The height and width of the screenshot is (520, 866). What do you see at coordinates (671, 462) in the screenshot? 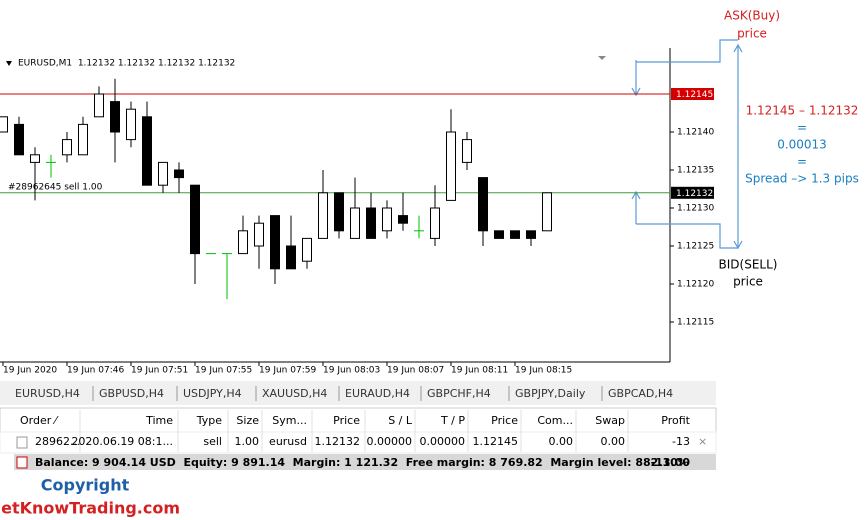
I see `balance-total: -13.00` at bounding box center [671, 462].